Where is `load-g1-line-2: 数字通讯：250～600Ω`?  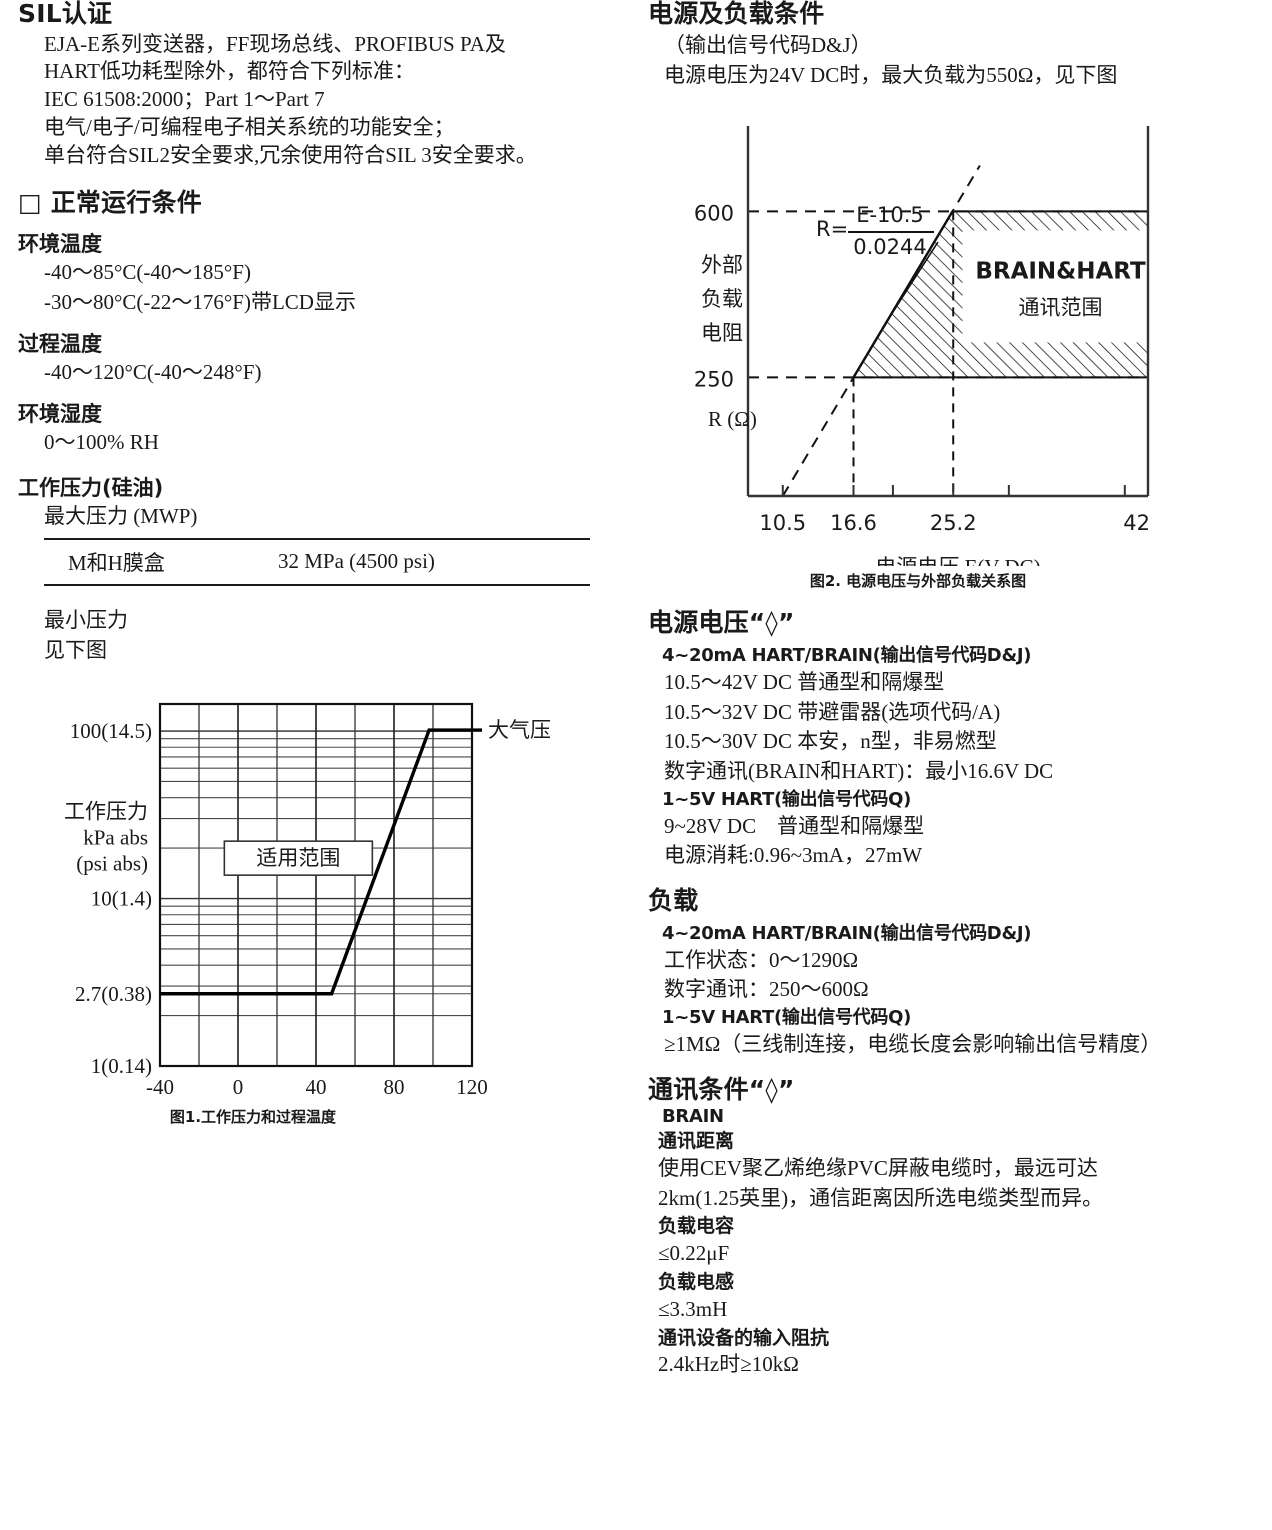
load-g1-line-2: 数字通讯：250～600Ω is located at coordinates (766, 989).